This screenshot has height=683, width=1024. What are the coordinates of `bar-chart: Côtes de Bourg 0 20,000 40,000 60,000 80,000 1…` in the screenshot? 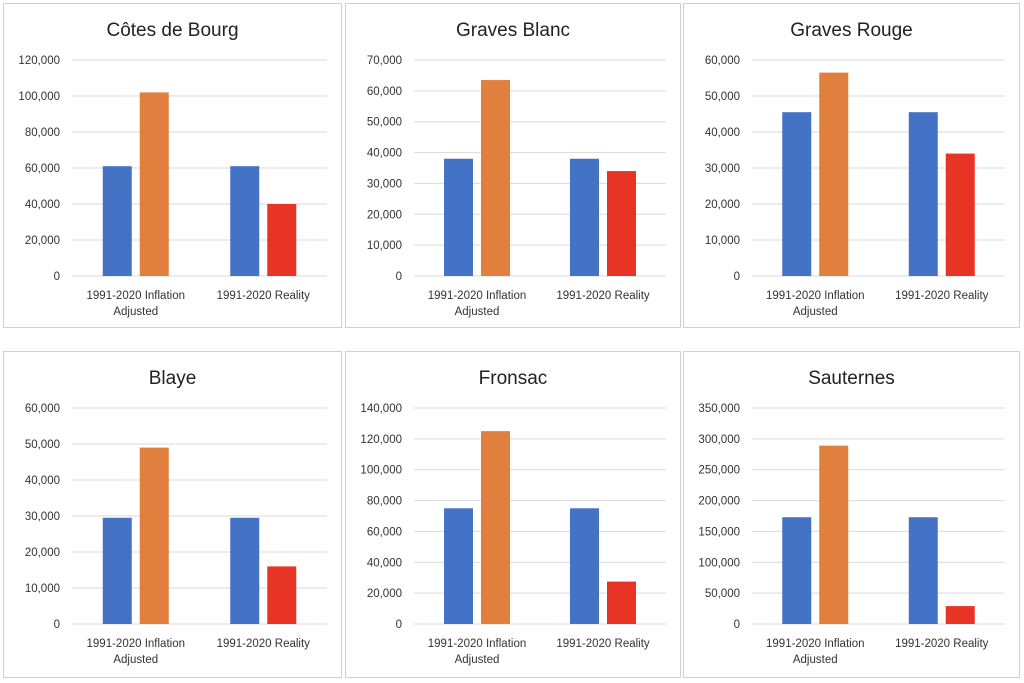 It's located at (172, 169).